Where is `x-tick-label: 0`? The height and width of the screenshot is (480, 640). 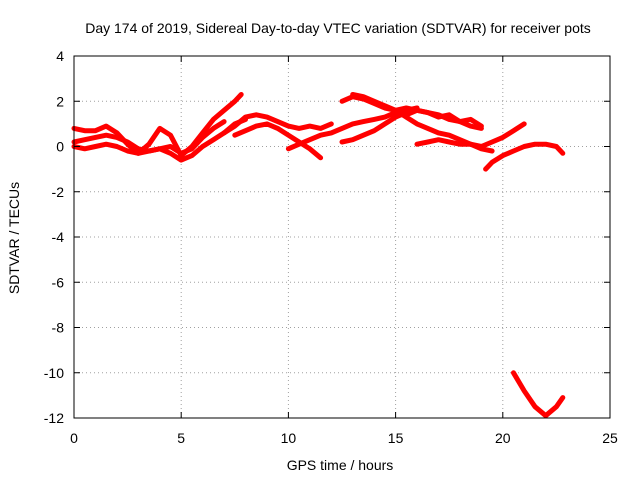 x-tick-label: 0 is located at coordinates (74, 438).